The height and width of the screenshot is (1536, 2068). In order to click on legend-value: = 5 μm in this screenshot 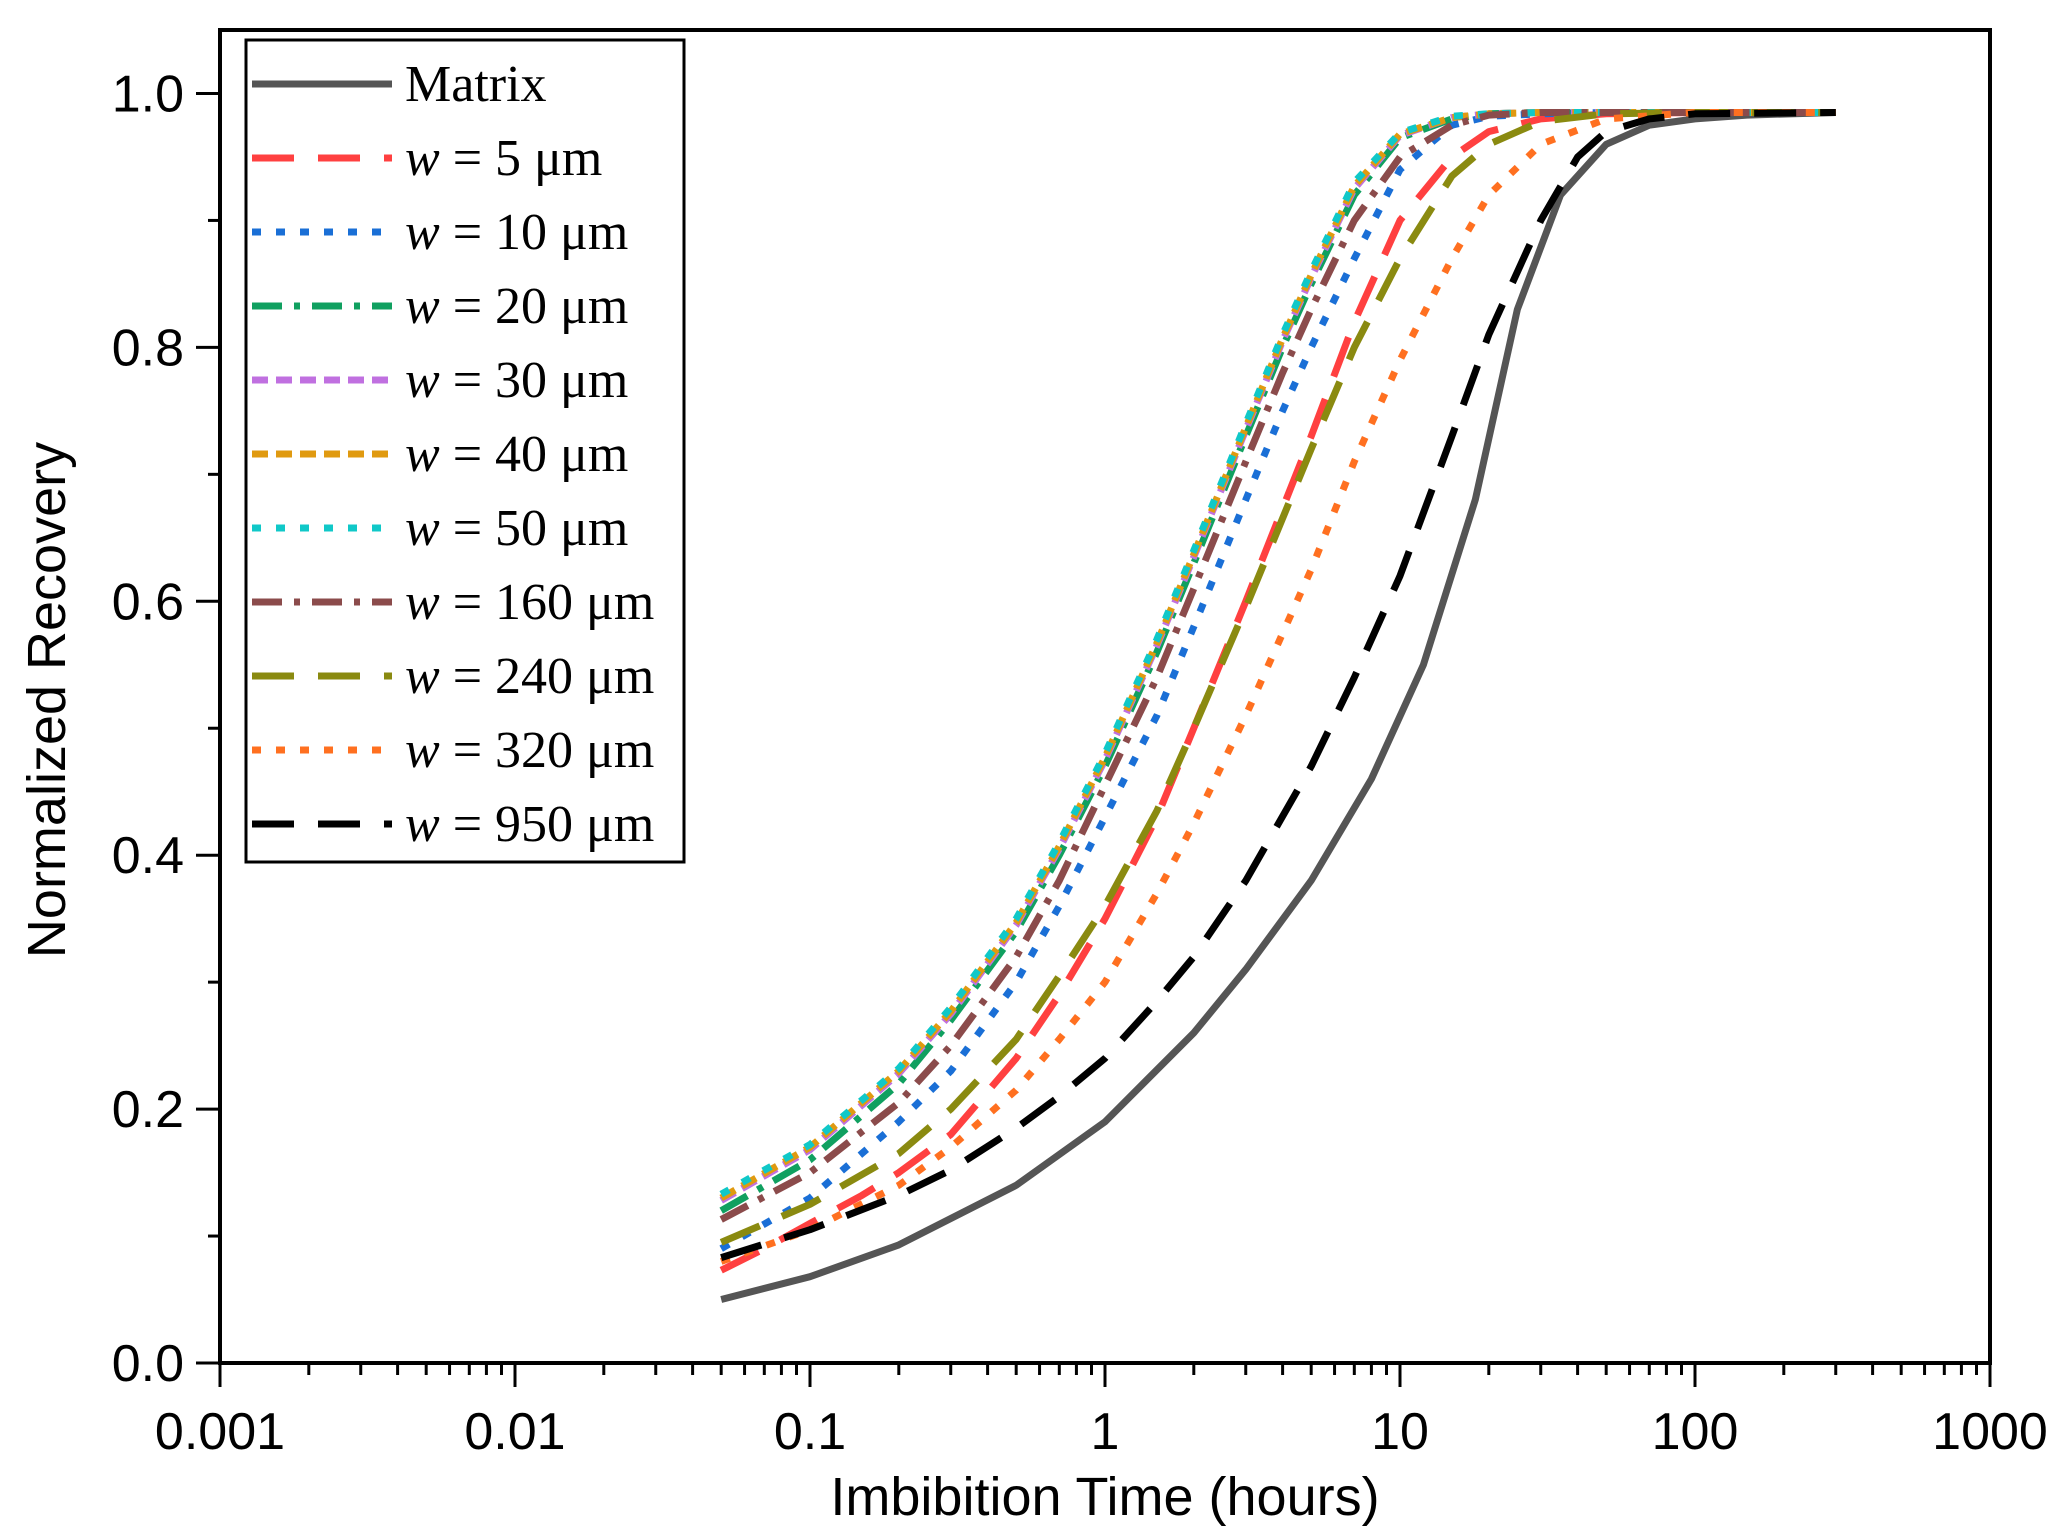, I will do `click(521, 158)`.